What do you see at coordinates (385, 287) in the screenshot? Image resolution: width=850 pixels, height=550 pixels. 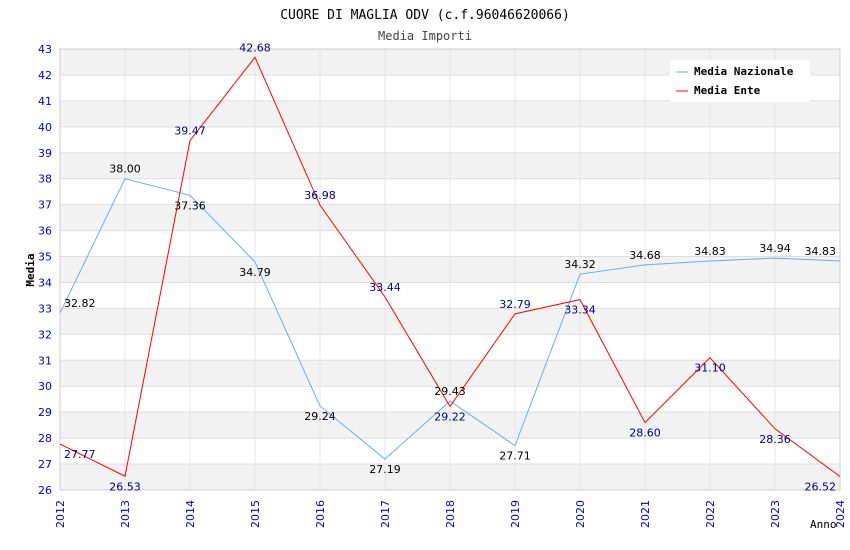 I see `data-label-ente: 33.44` at bounding box center [385, 287].